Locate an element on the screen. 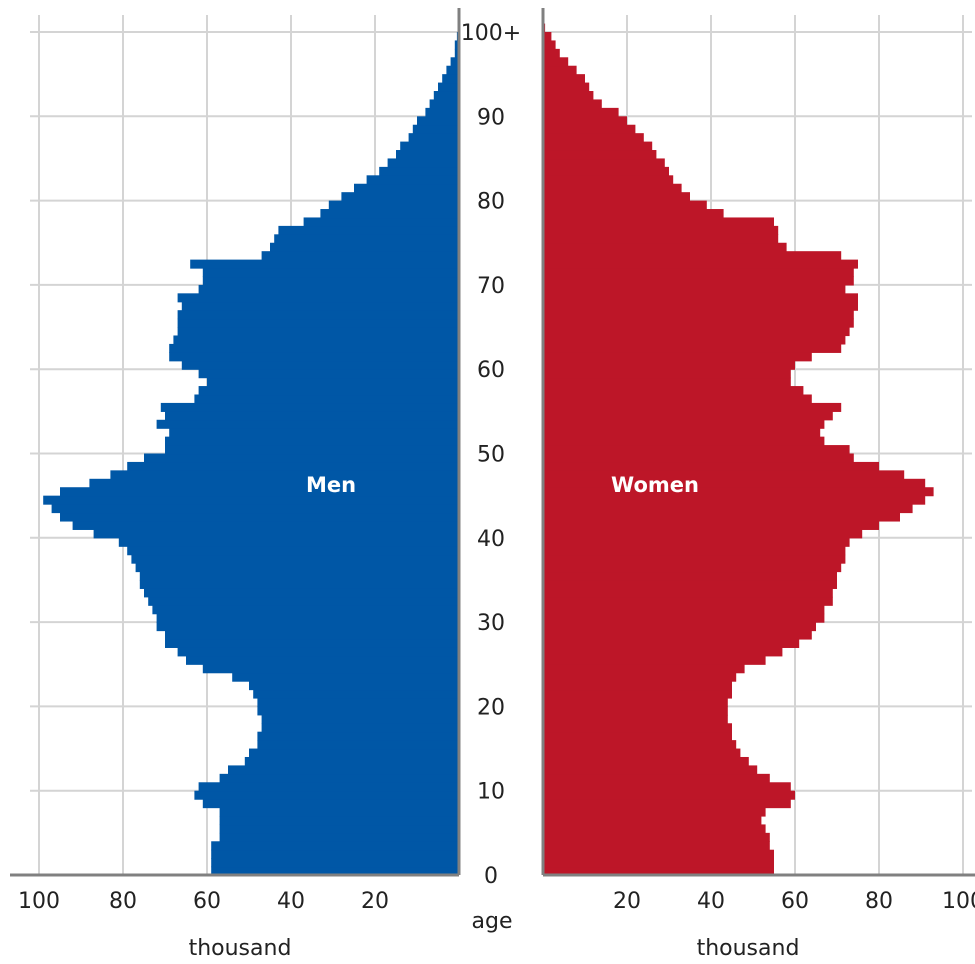 This screenshot has height=964, width=975. age-tick-label: 50 is located at coordinates (491, 455).